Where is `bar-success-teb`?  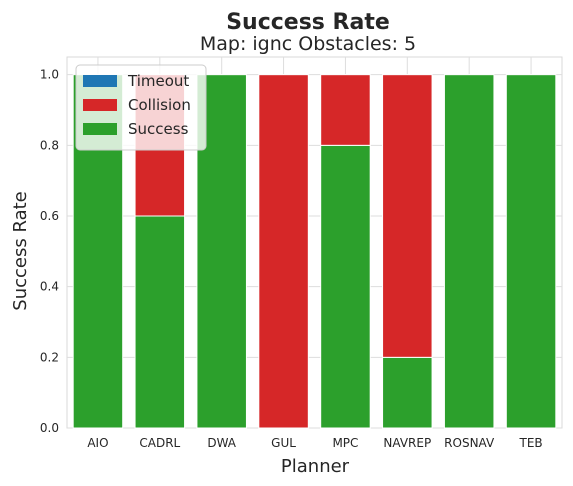 bar-success-teb is located at coordinates (531, 251).